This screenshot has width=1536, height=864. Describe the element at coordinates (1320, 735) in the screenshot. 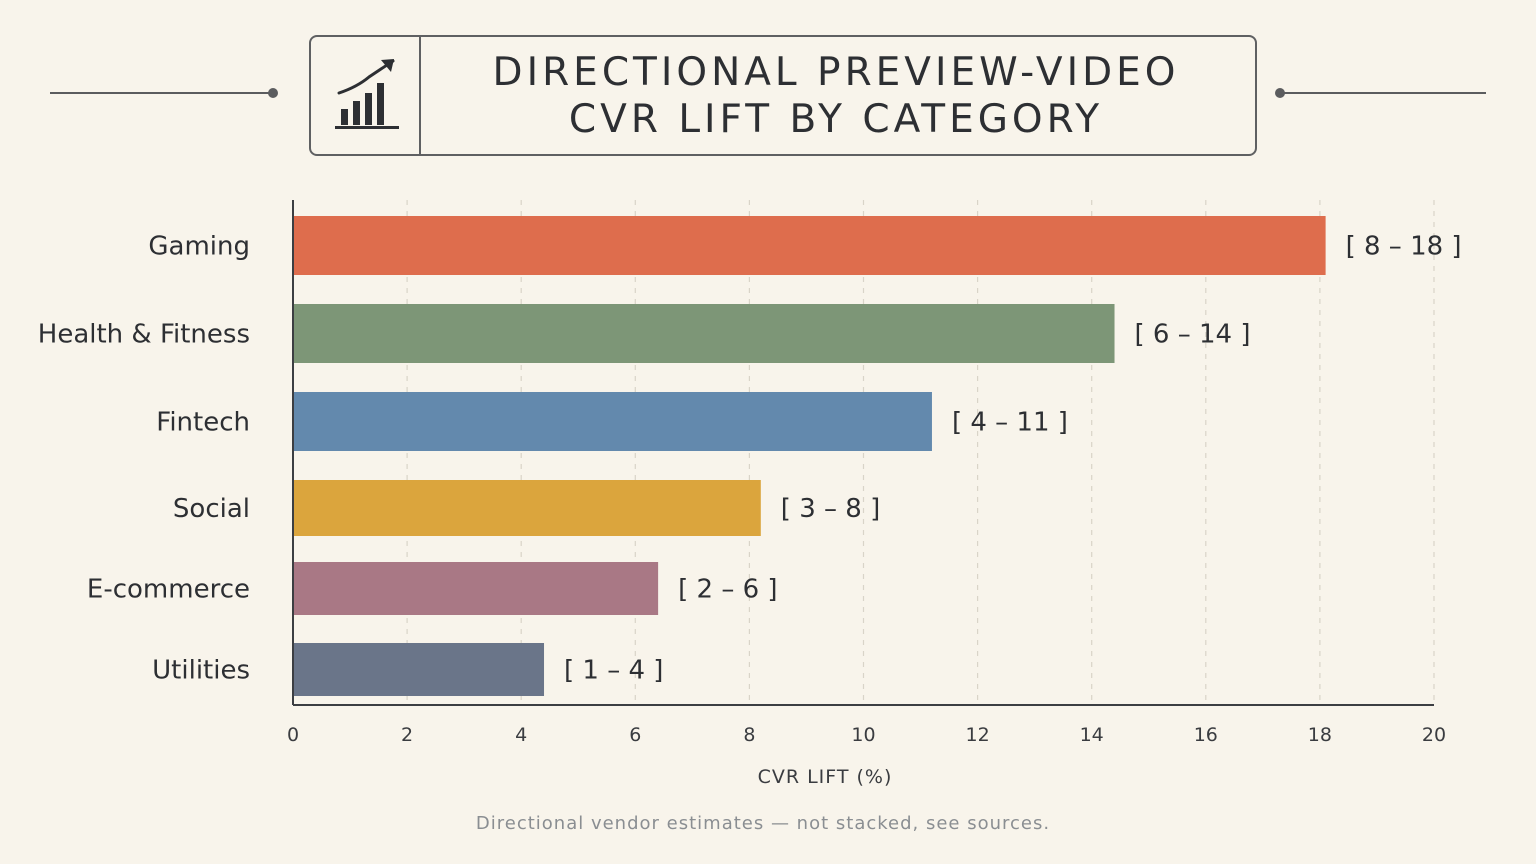

I see `x-tick-label: 18` at that location.